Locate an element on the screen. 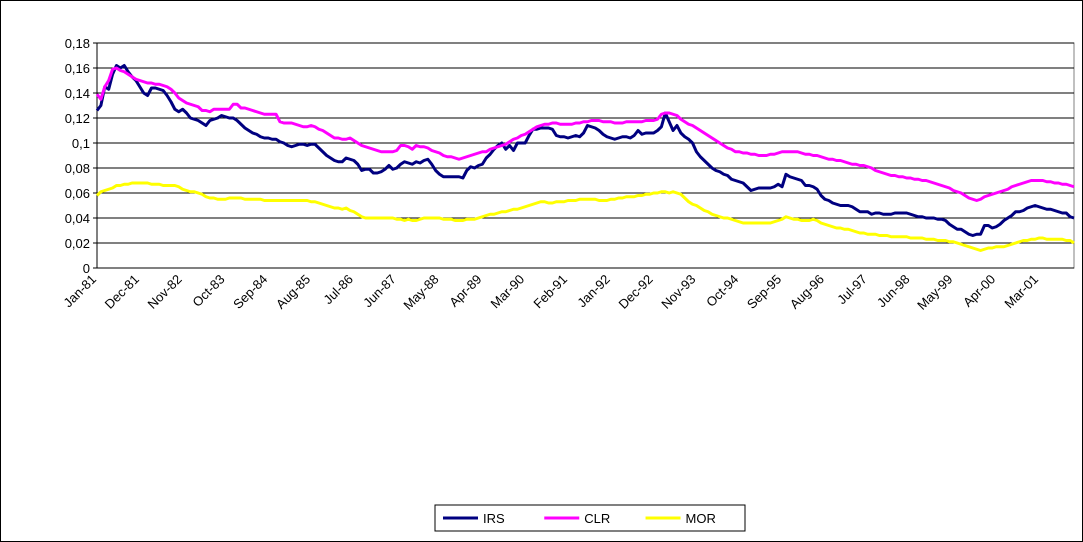 Image resolution: width=1083 pixels, height=542 pixels. legend-label: IRS is located at coordinates (494, 518).